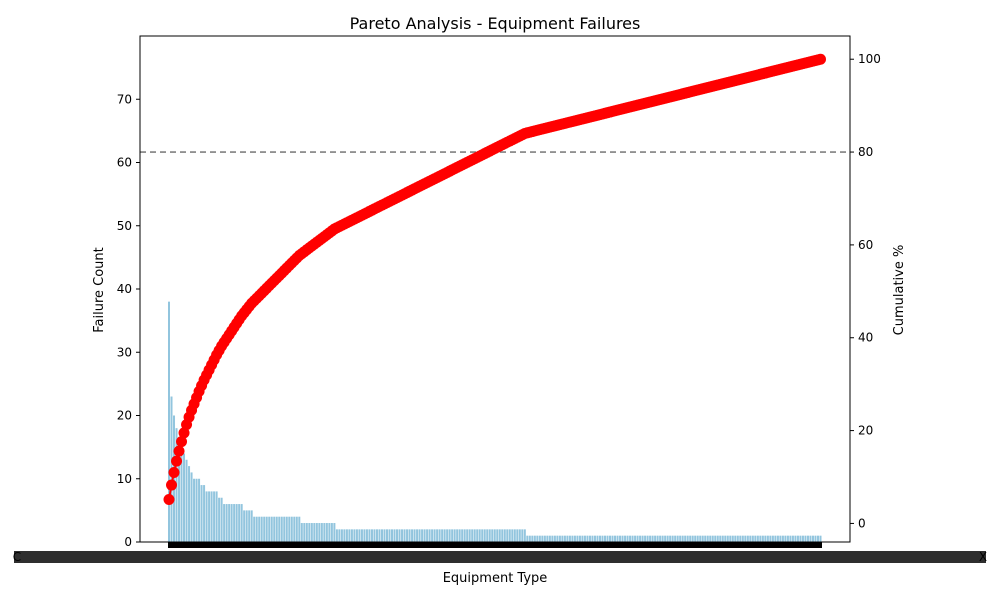 The height and width of the screenshot is (604, 1000). What do you see at coordinates (124, 479) in the screenshot?
I see `y-left-tick-label: 10` at bounding box center [124, 479].